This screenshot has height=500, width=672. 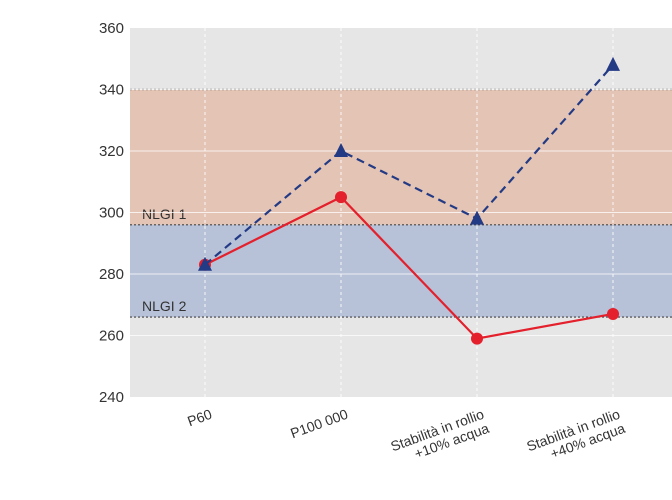 I want to click on x-tick-label: P60, so click(x=199, y=418).